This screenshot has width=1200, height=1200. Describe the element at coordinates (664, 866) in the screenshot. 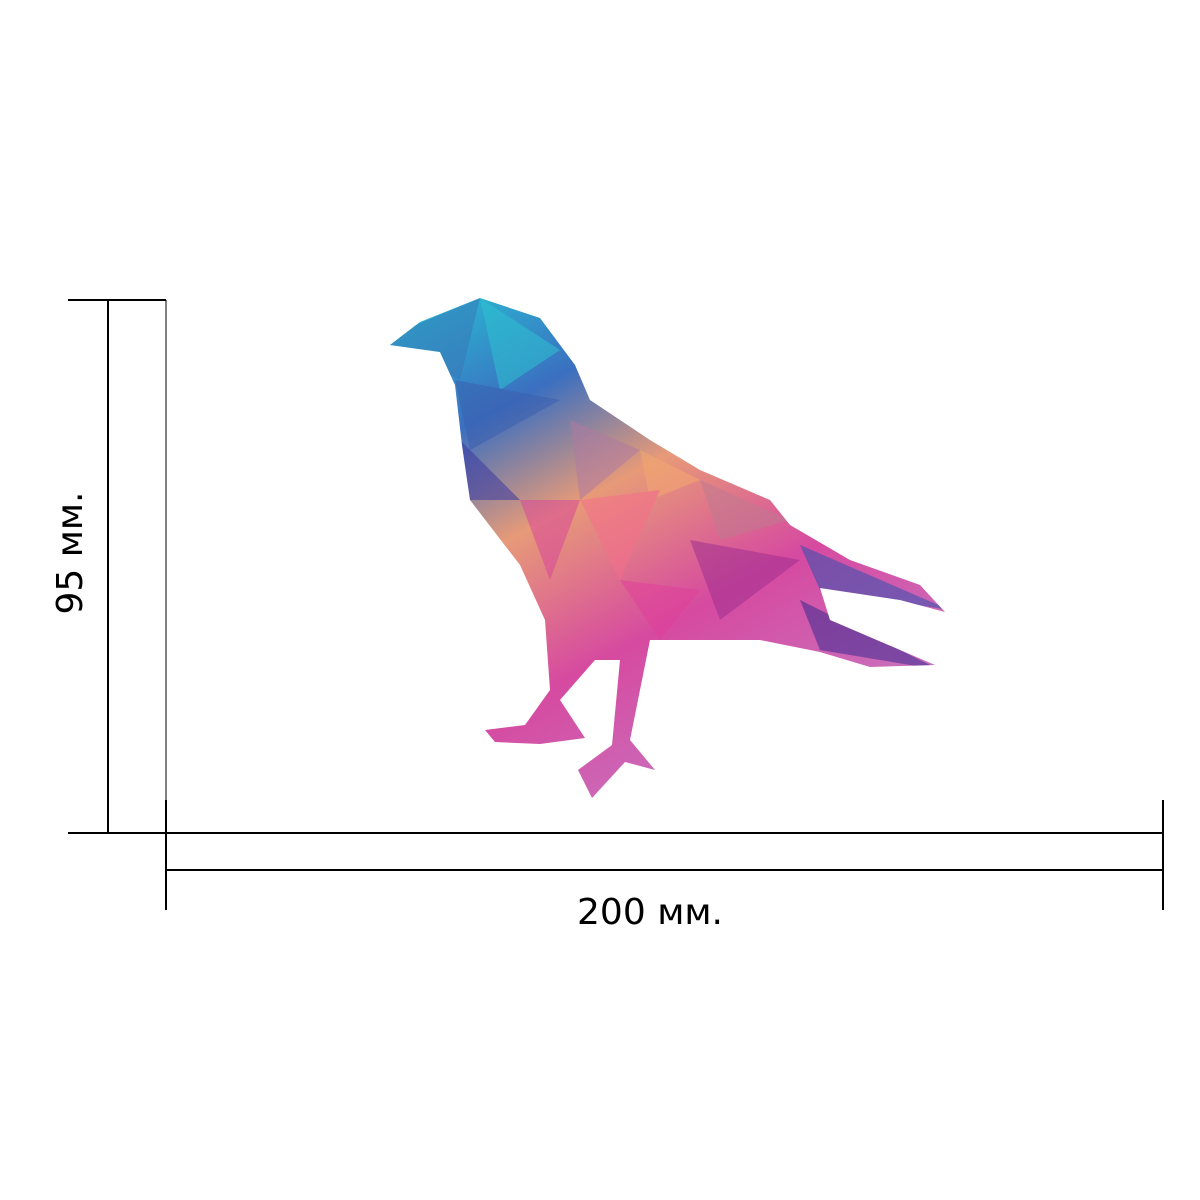

I see `width-dimension: 200 мм.` at that location.